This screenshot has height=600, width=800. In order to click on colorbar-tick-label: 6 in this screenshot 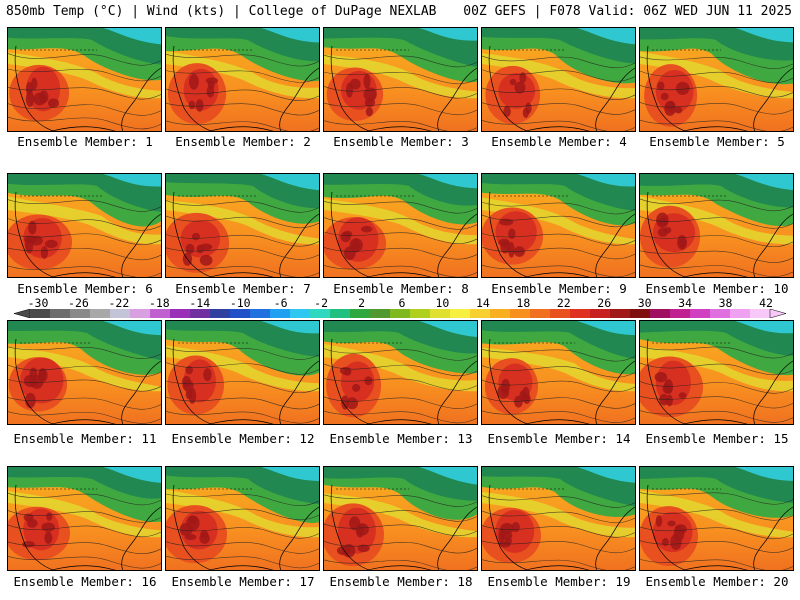, I will do `click(402, 303)`.